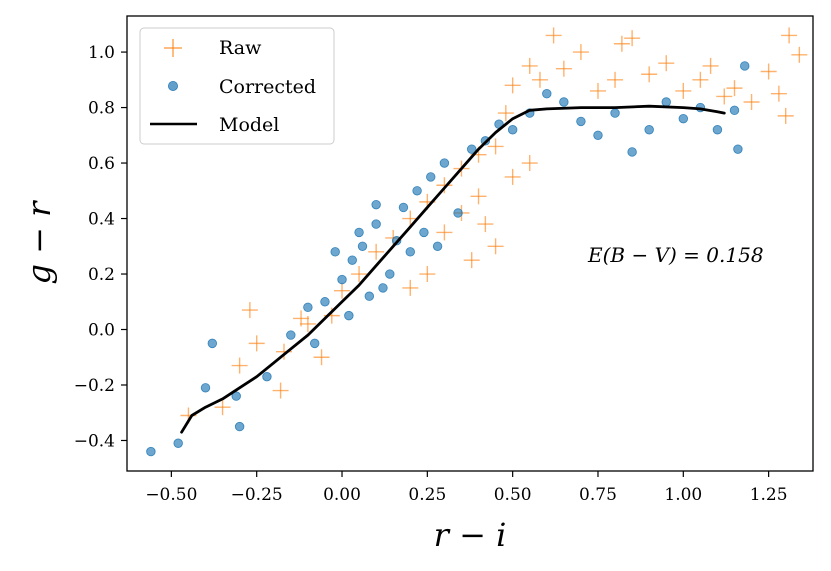  I want to click on x-tick-label: 0.00, so click(342, 495).